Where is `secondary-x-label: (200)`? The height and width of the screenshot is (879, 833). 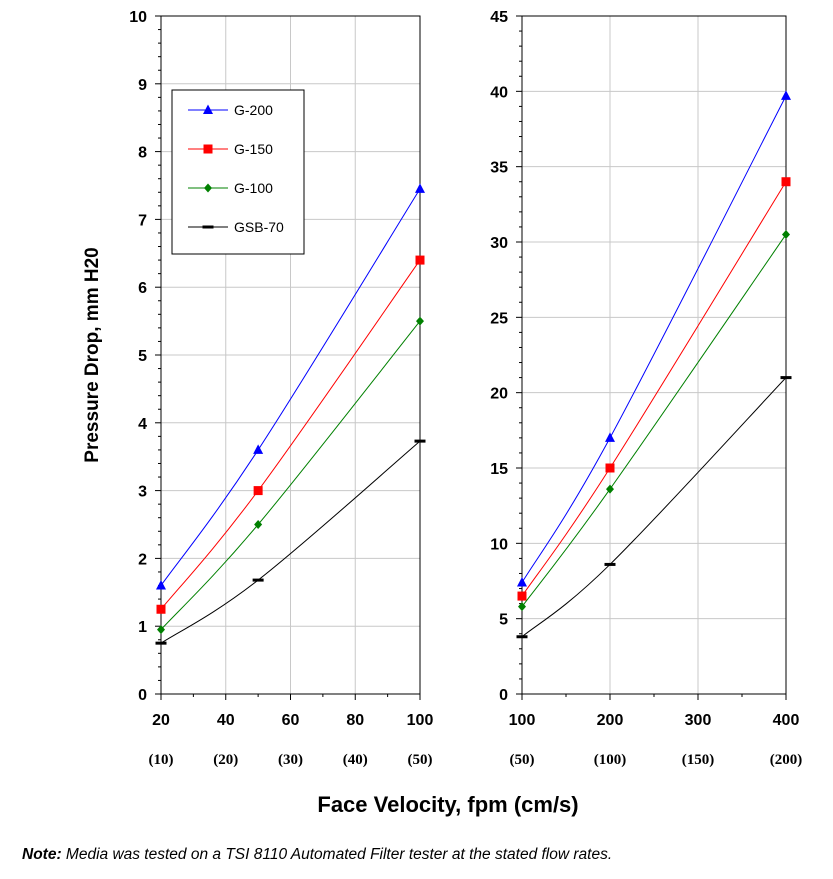 secondary-x-label: (200) is located at coordinates (786, 760).